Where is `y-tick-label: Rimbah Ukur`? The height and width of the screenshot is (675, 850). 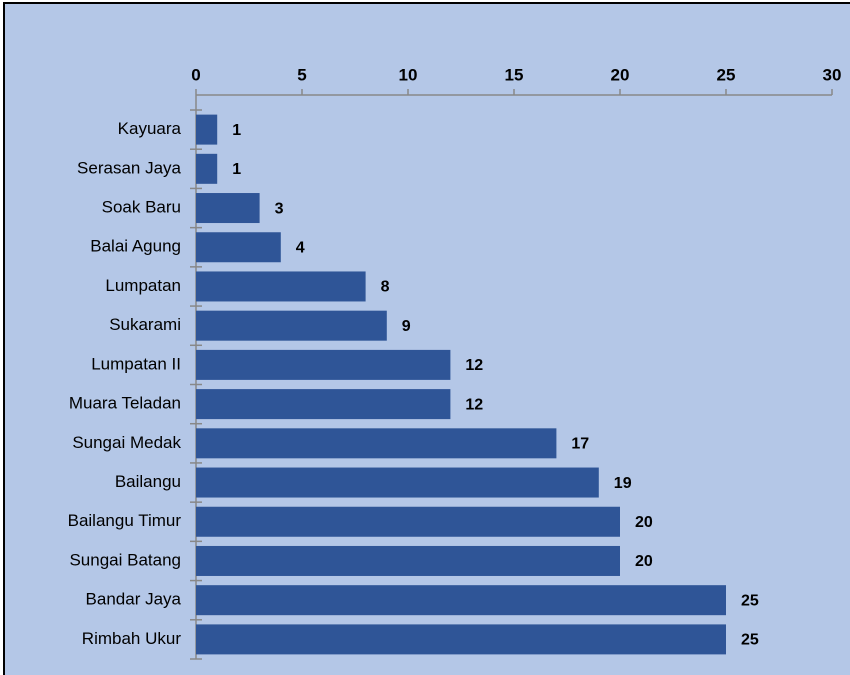
y-tick-label: Rimbah Ukur is located at coordinates (132, 638).